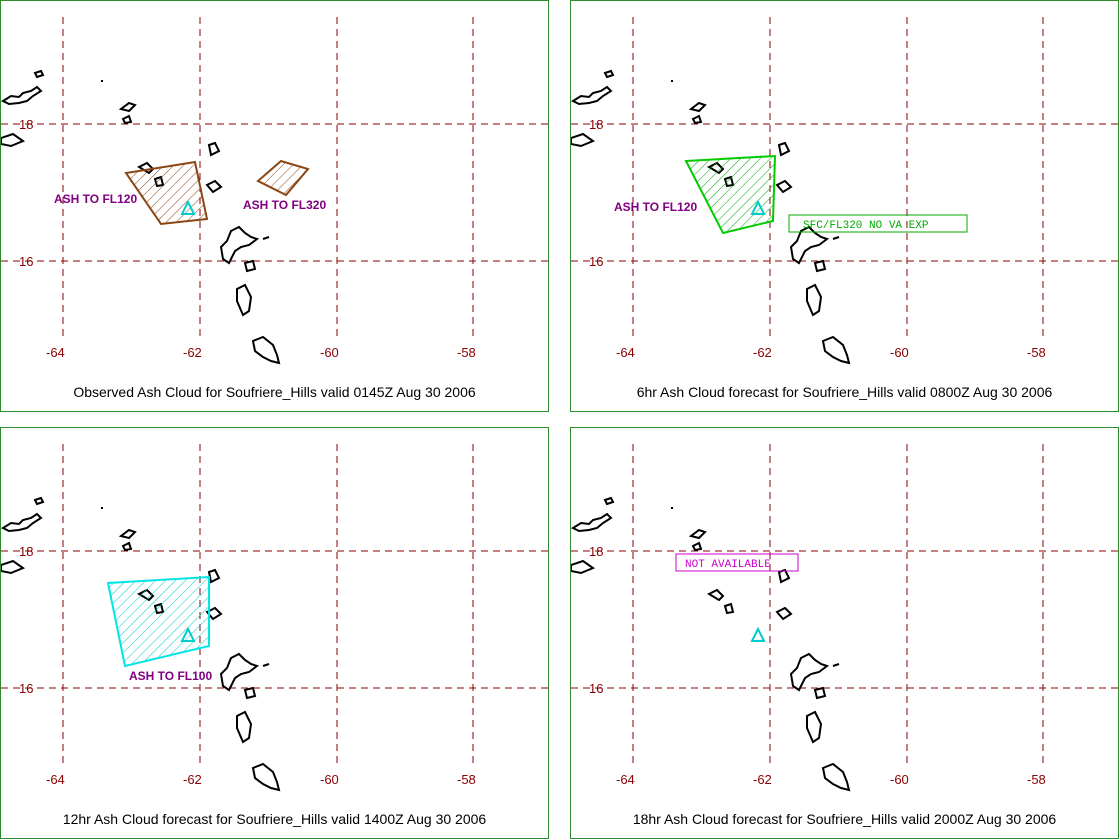 This screenshot has height=839, width=1119. I want to click on ash-label: ASH TO FL100, so click(170, 676).